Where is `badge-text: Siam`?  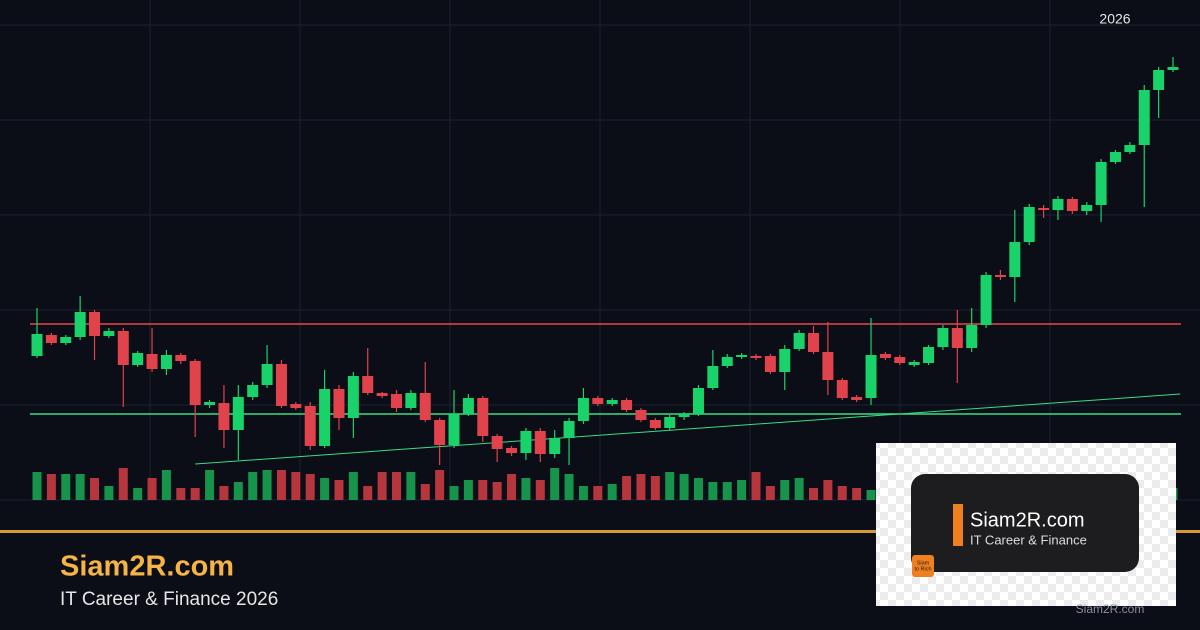
badge-text: Siam is located at coordinates (923, 563).